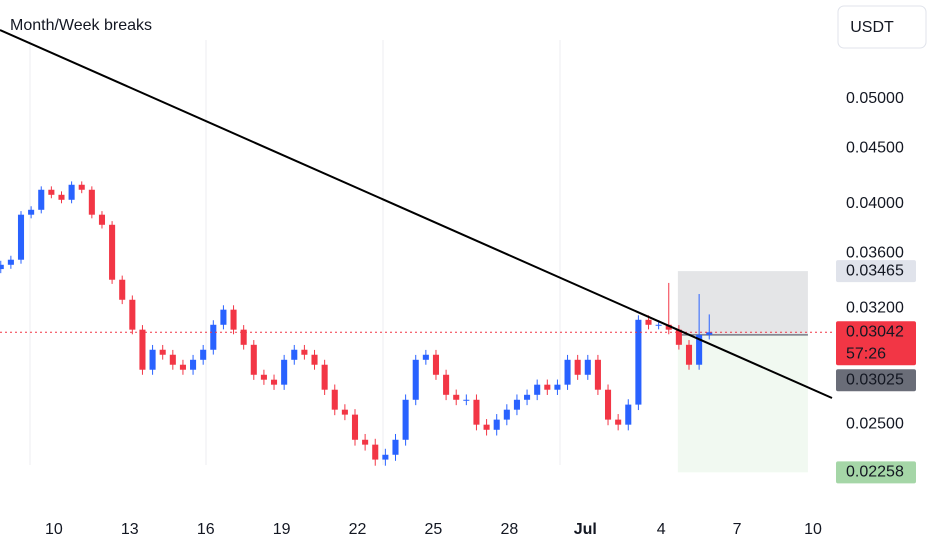 The height and width of the screenshot is (550, 932). Describe the element at coordinates (875, 332) in the screenshot. I see `last-price-label: 0.03042` at that location.